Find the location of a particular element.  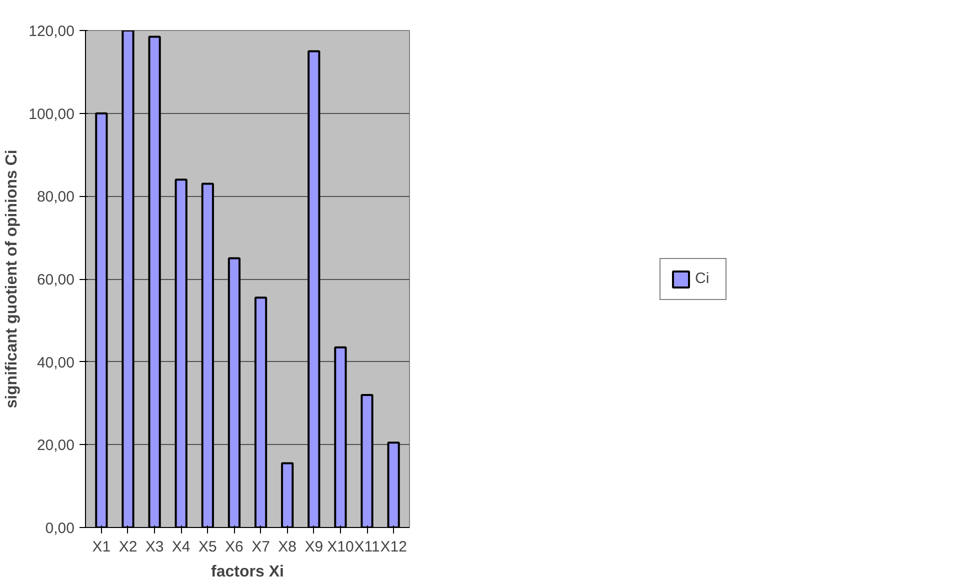

x-tick-label: X8 is located at coordinates (287, 547).